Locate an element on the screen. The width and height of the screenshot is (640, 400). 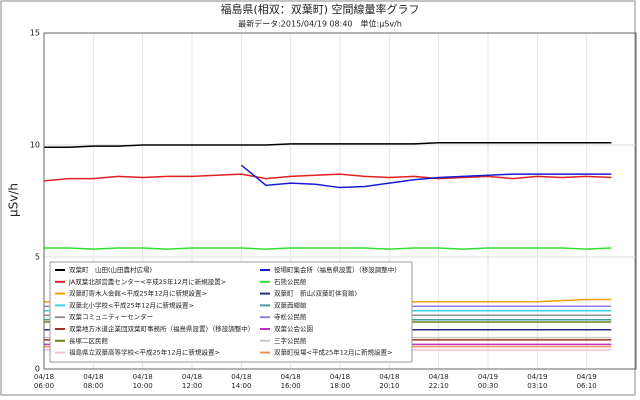
x-tick-label: 04/18 10:00 is located at coordinates (142, 381).